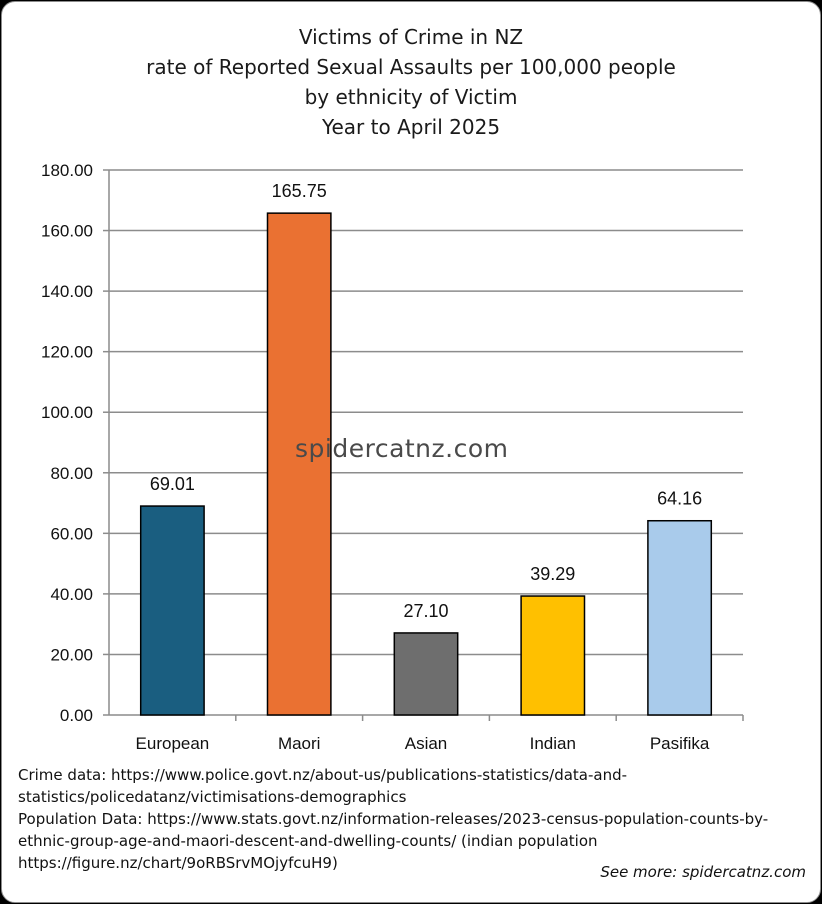 This screenshot has width=822, height=904. What do you see at coordinates (76, 715) in the screenshot?
I see `y-tick-label: 0.00` at bounding box center [76, 715].